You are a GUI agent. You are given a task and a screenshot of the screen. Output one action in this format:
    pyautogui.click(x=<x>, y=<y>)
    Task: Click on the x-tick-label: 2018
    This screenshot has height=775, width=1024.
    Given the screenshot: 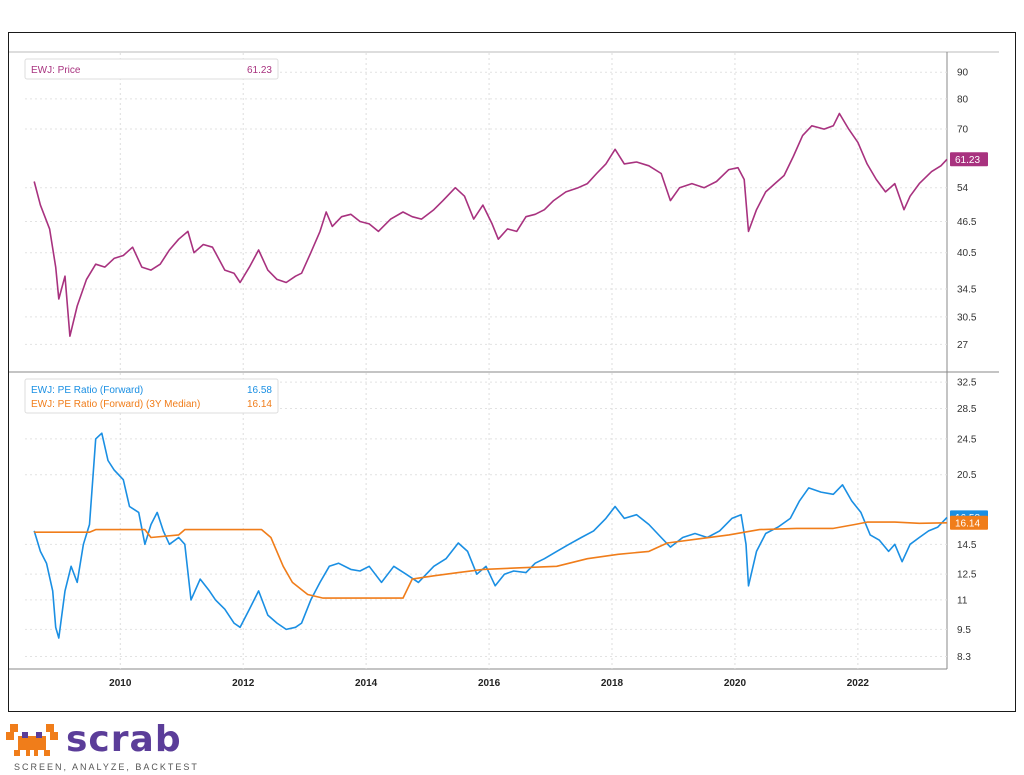 What is the action you would take?
    pyautogui.click(x=612, y=683)
    